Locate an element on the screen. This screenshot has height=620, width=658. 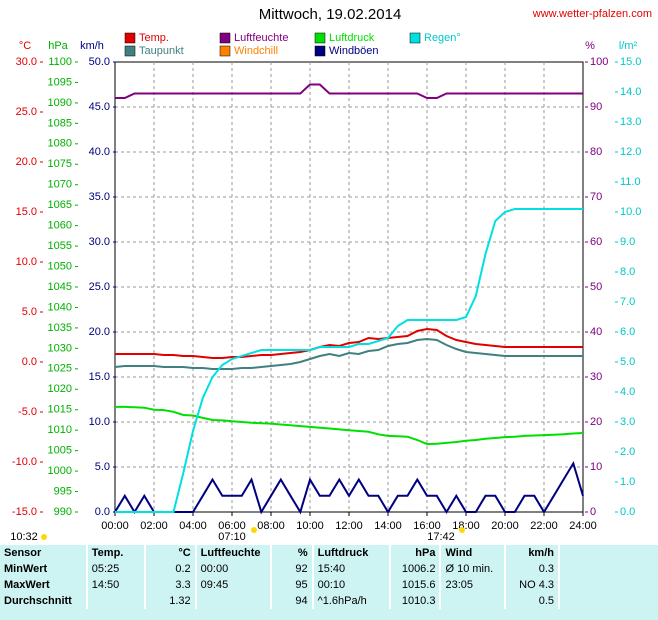
y-tick-label: 6.0 is located at coordinates (627, 332).